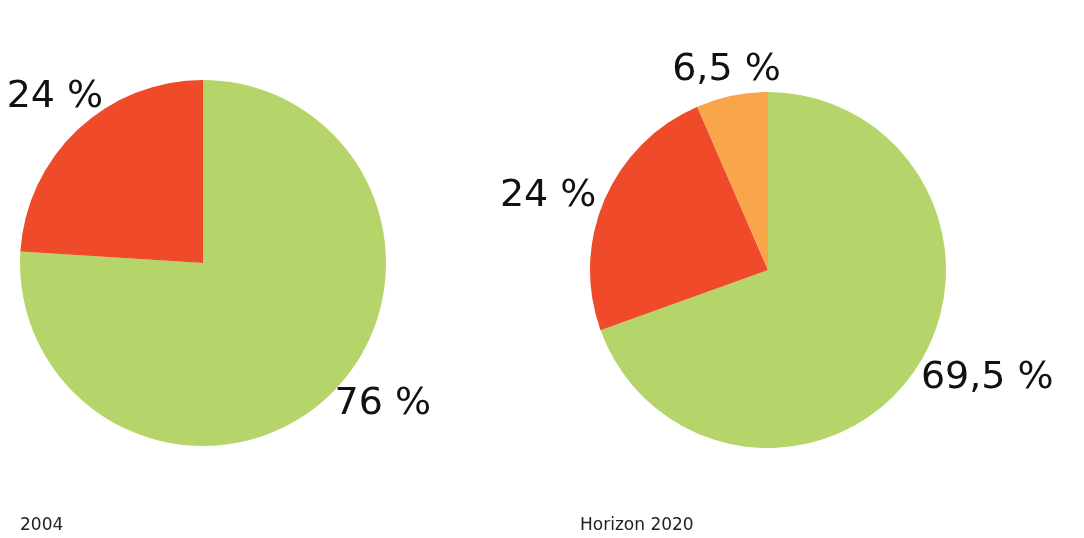  What do you see at coordinates (383, 400) in the screenshot?
I see `data-label: 76 %` at bounding box center [383, 400].